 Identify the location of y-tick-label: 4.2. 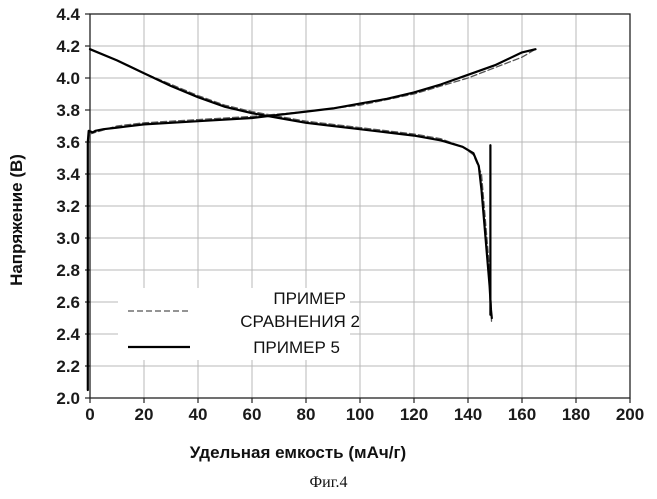
(68, 46).